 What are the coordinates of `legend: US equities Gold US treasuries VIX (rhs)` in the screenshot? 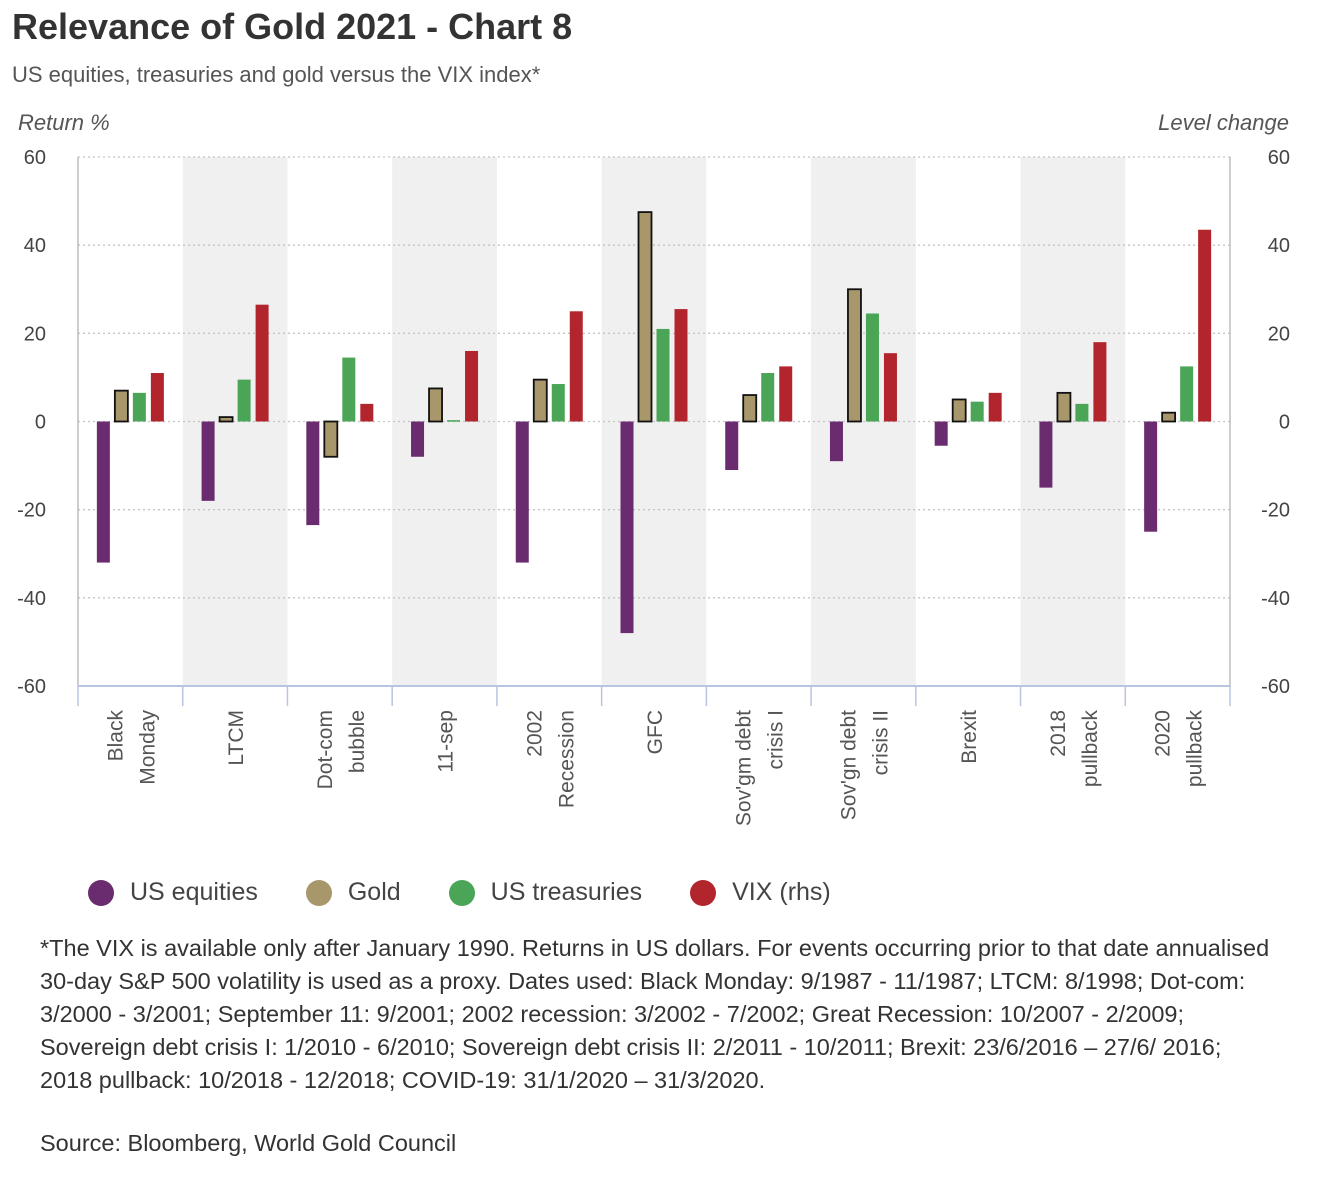 It's located at (483, 892).